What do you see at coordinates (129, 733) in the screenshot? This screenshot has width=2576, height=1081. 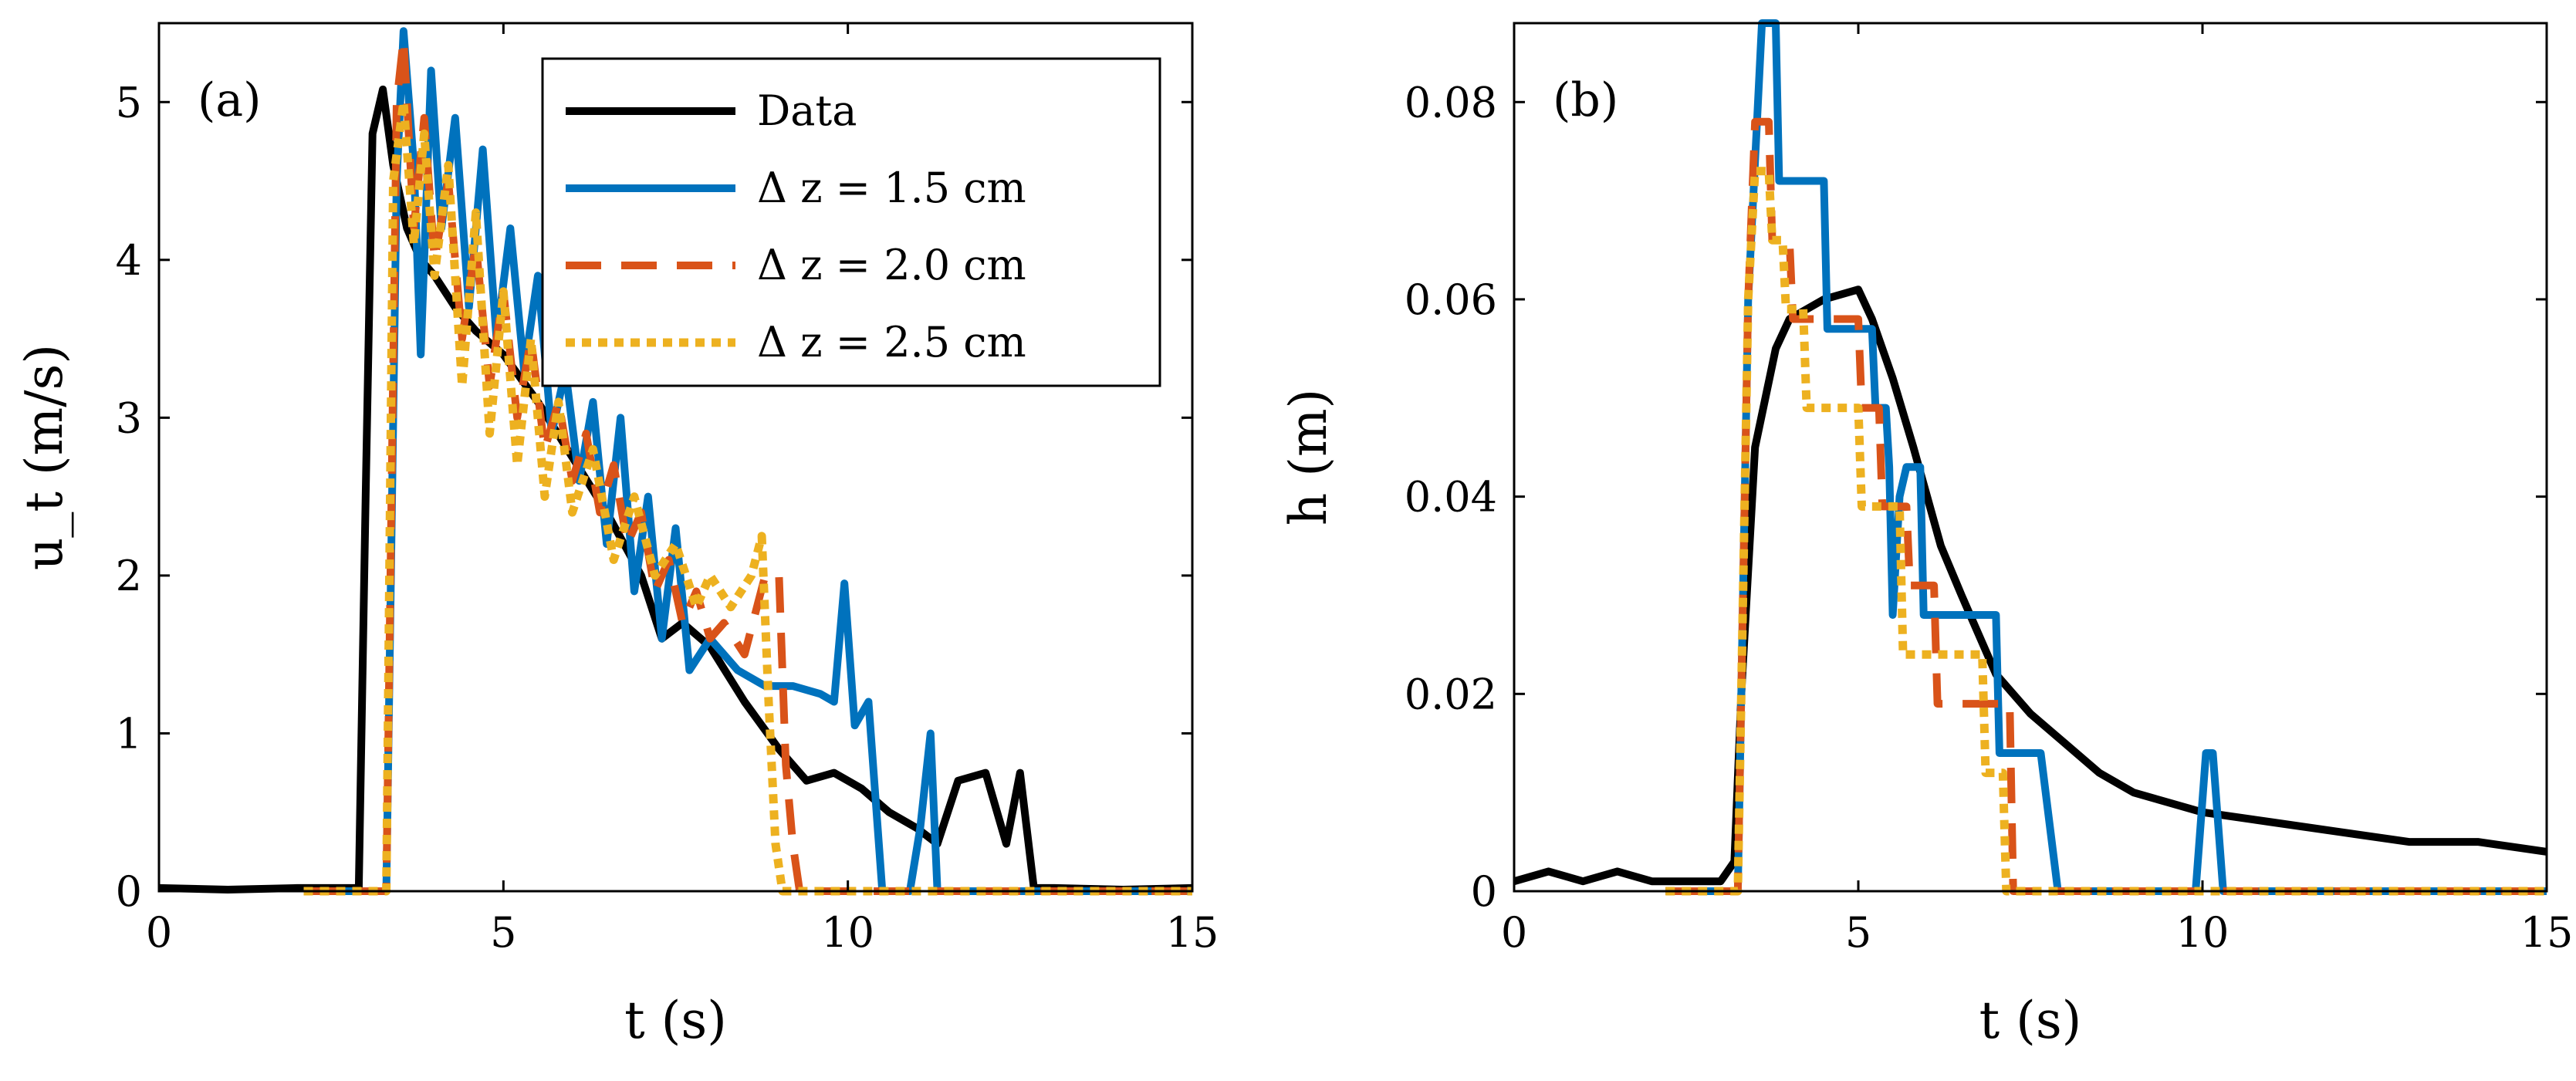 I see `y-tick-label: 1` at bounding box center [129, 733].